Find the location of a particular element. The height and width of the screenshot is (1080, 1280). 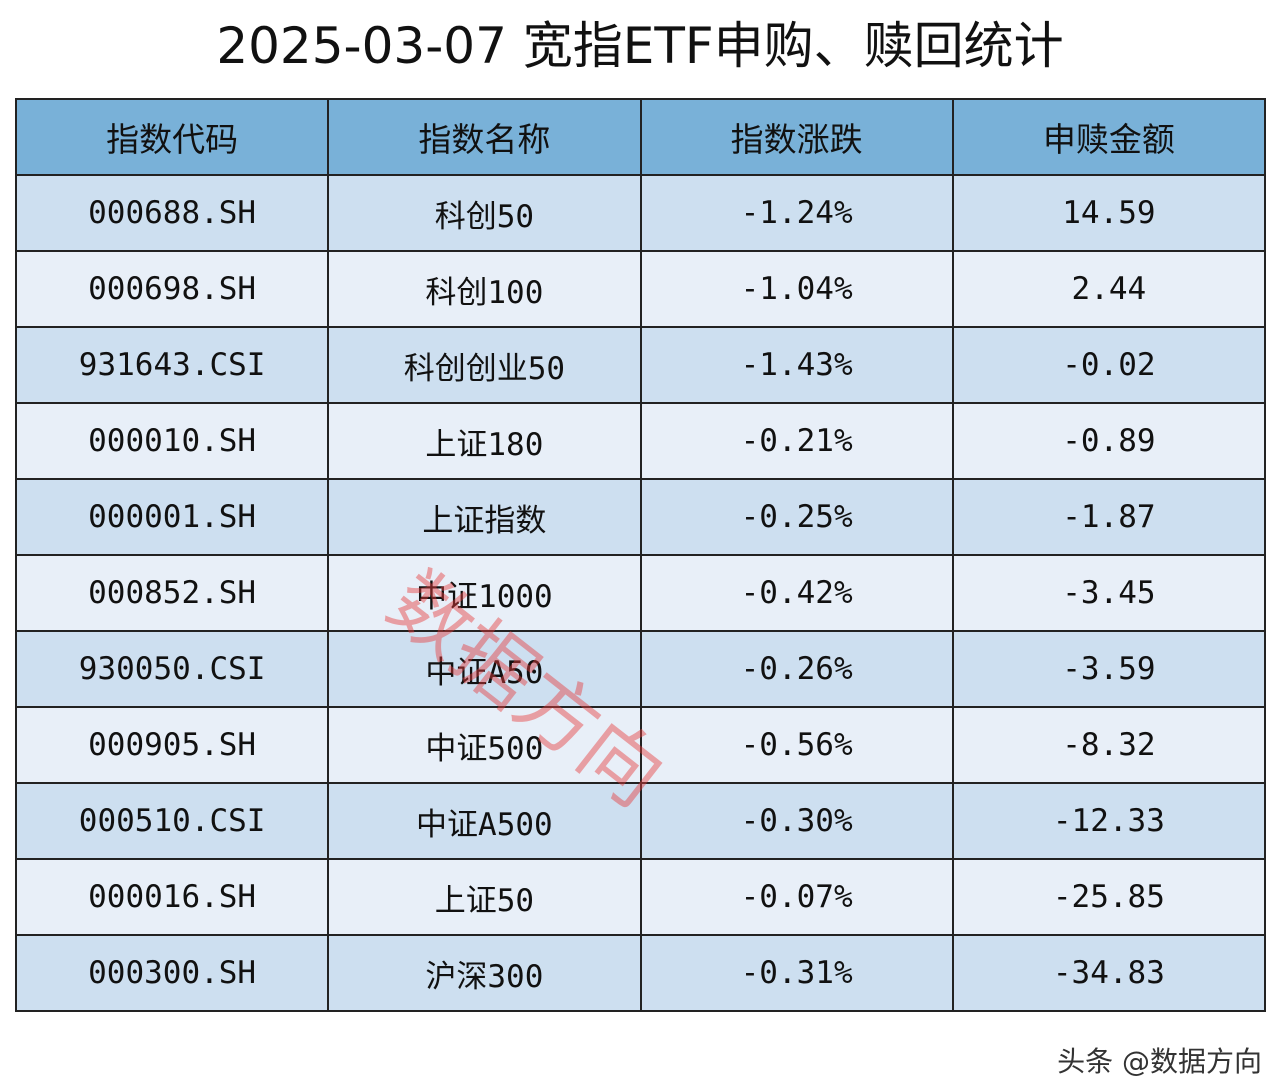

table-cell: 930050.CSI is located at coordinates (172, 669).